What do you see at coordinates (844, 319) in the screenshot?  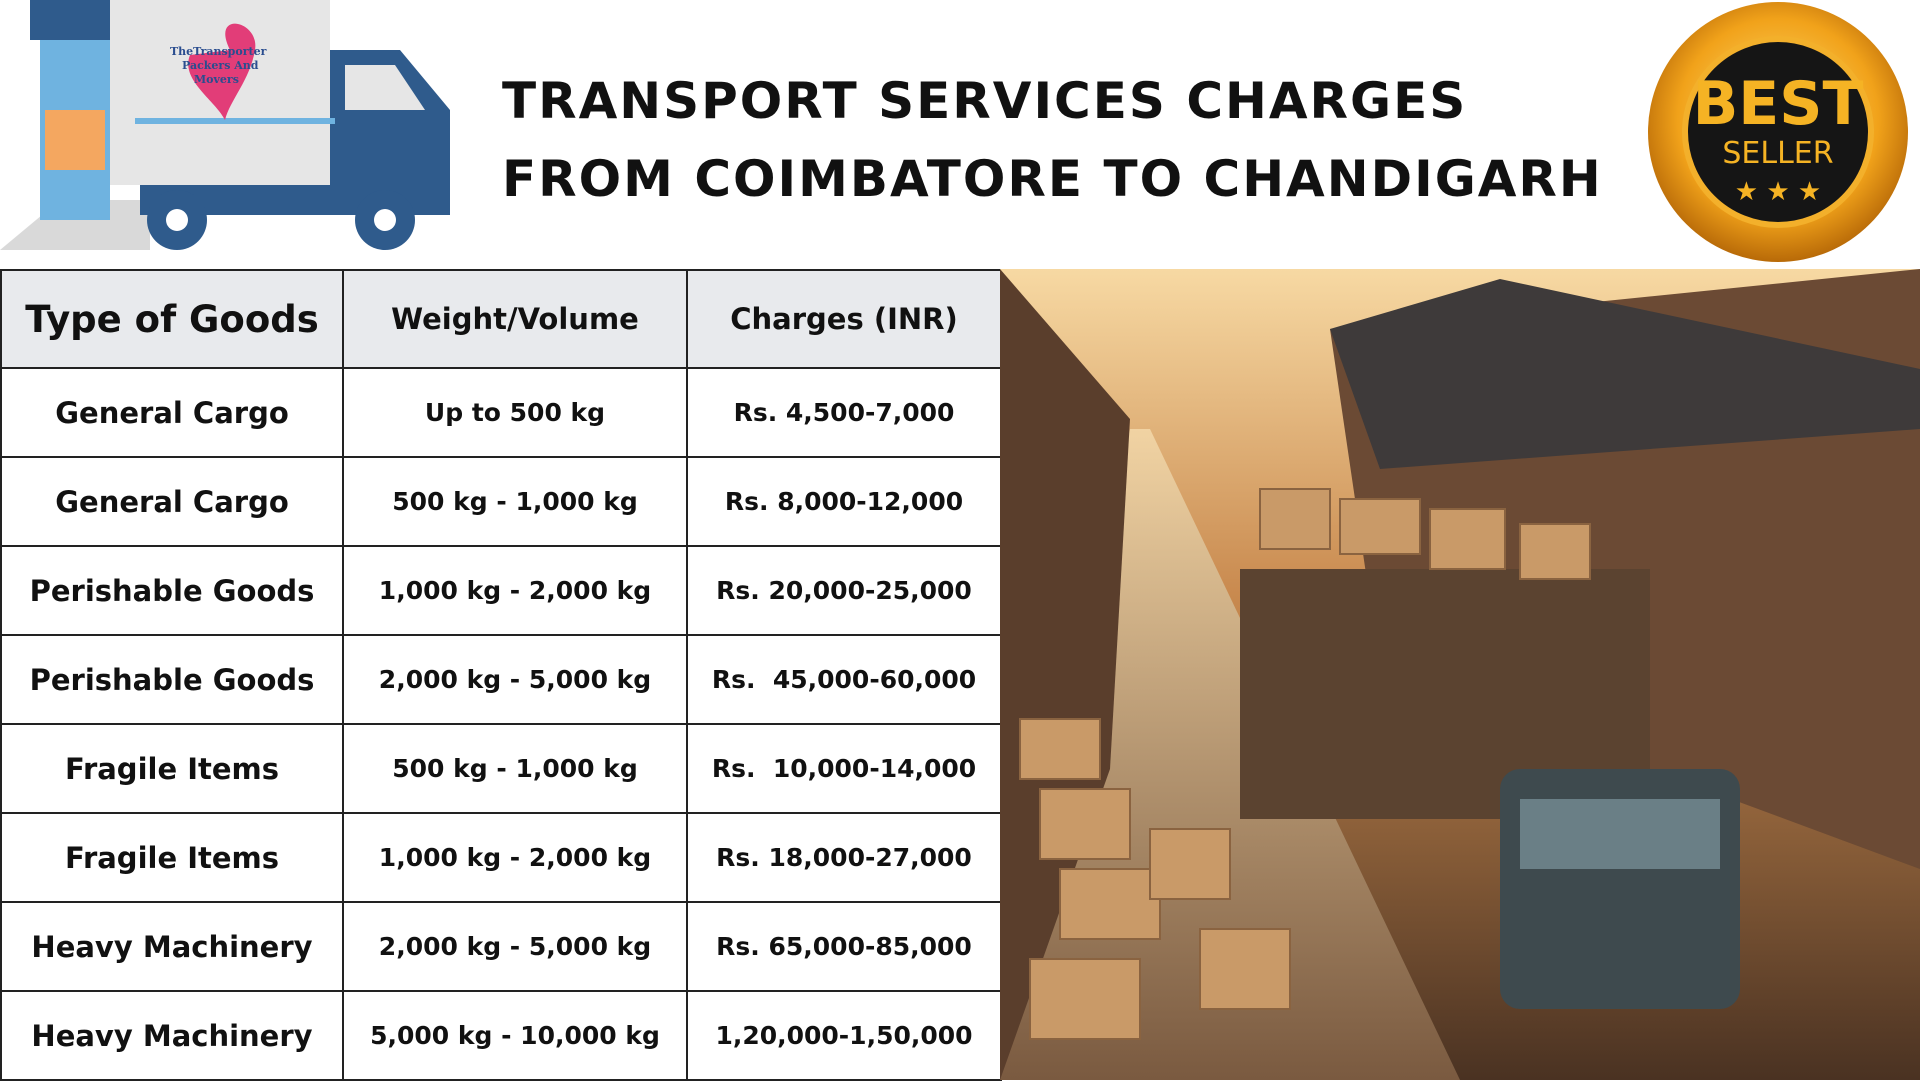 I see `column-header: Charges (INR)` at bounding box center [844, 319].